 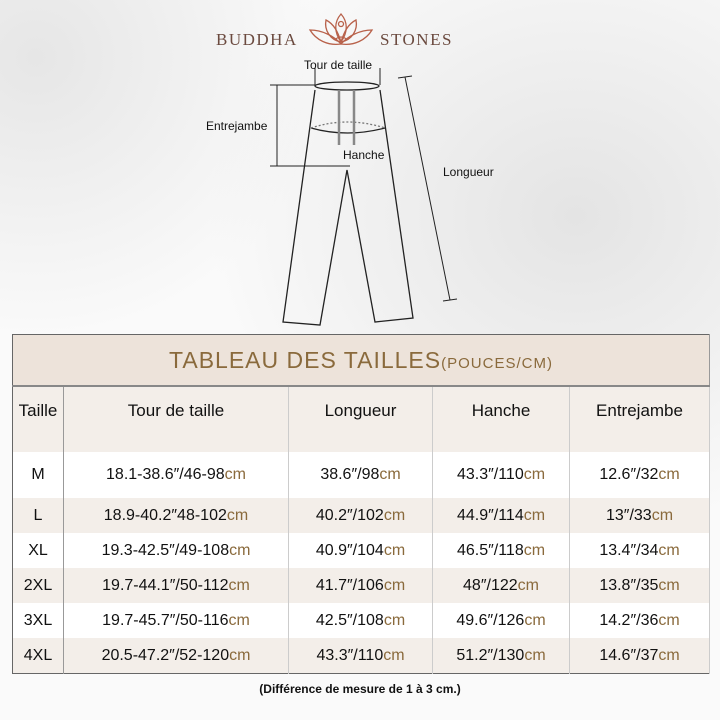 What do you see at coordinates (364, 155) in the screenshot?
I see `label-hip: Hanche` at bounding box center [364, 155].